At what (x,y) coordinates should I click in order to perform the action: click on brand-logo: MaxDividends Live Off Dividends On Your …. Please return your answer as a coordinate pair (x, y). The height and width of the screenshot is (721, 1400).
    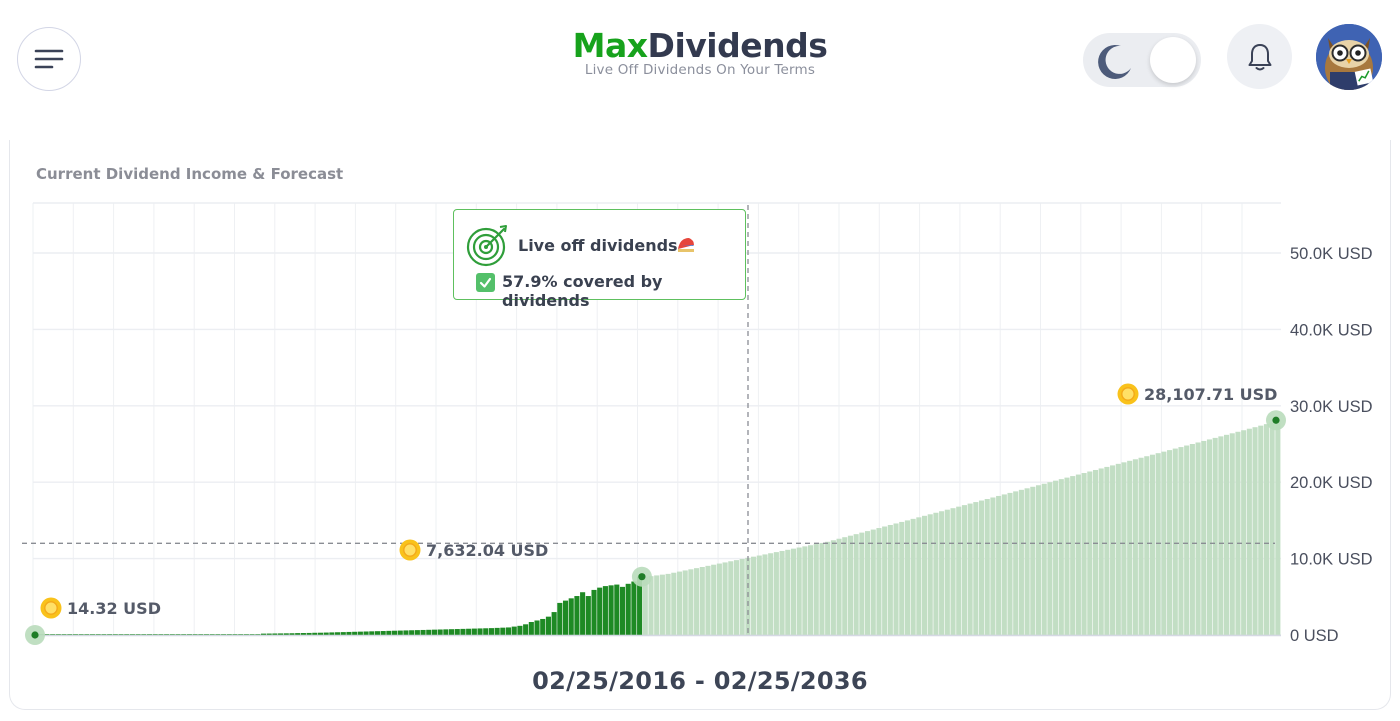
    Looking at the image, I should click on (700, 52).